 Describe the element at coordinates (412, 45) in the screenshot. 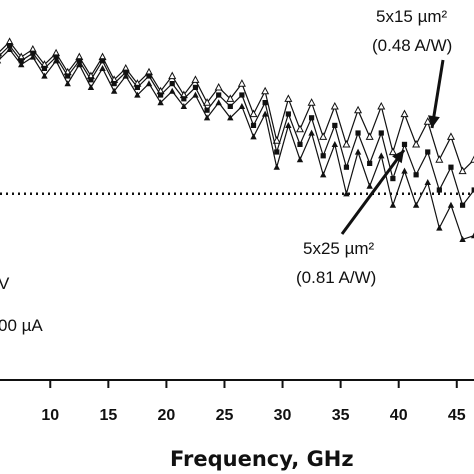

I see `annotation-top-line2: (0.48 A/W)` at that location.